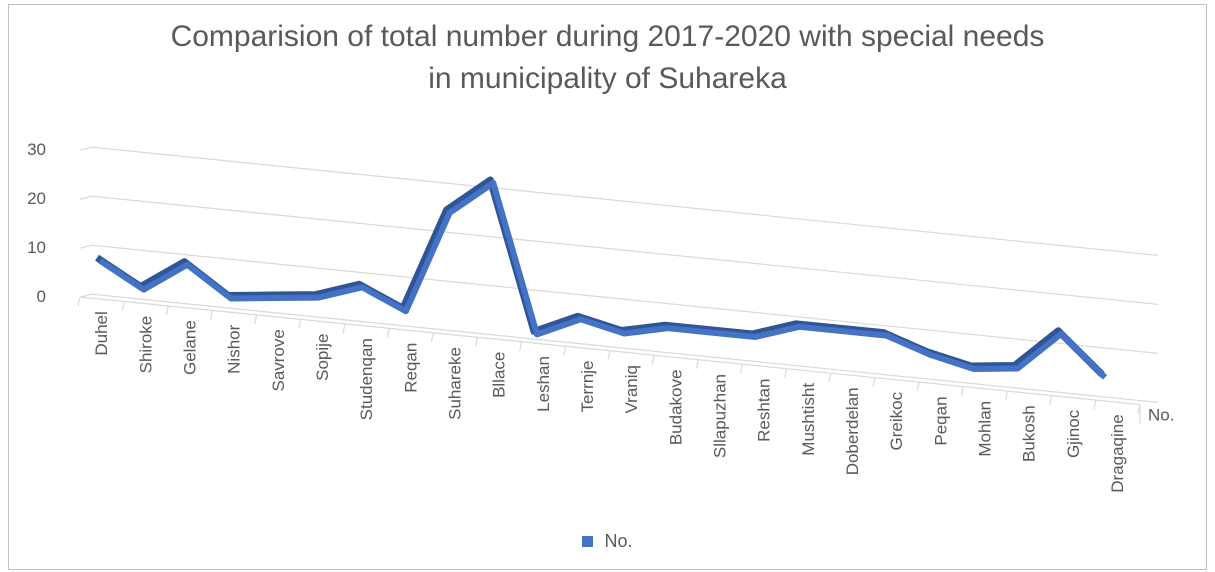 The height and width of the screenshot is (572, 1215). Describe the element at coordinates (618, 540) in the screenshot. I see `legend-label: No.` at that location.